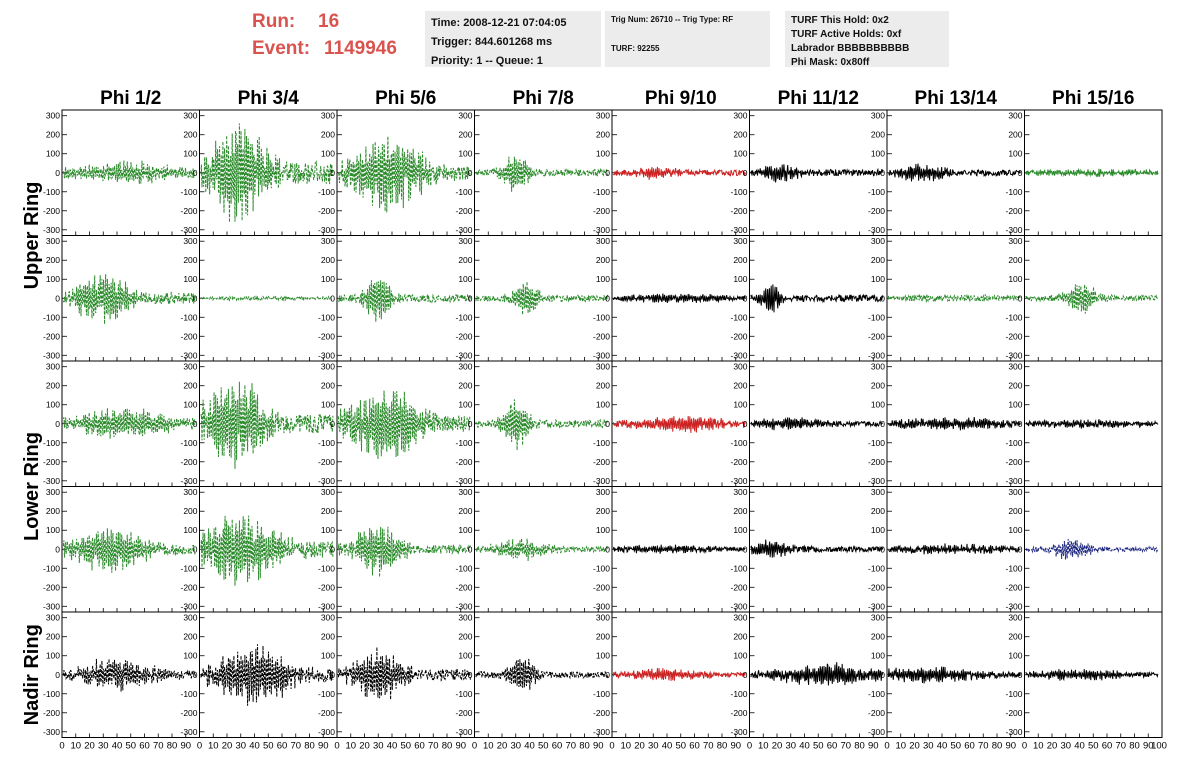 Image resolution: width=1196 pixels, height=772 pixels. Describe the element at coordinates (1148, 746) in the screenshot. I see `x-tick-label: 90` at that location.